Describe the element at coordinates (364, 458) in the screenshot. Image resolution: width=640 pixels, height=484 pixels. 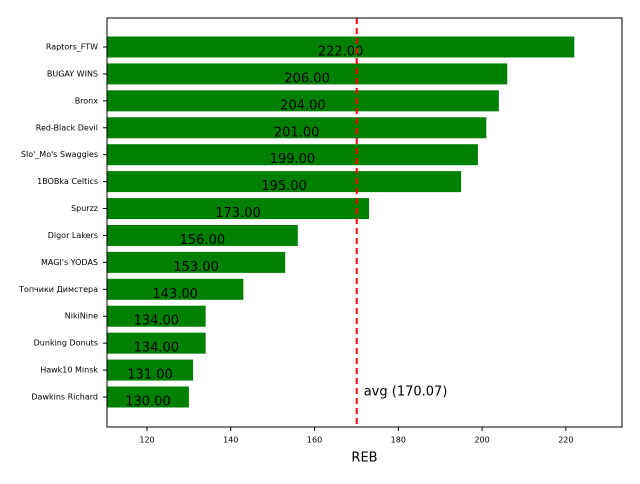
I see `x-axis-label: REB` at that location.